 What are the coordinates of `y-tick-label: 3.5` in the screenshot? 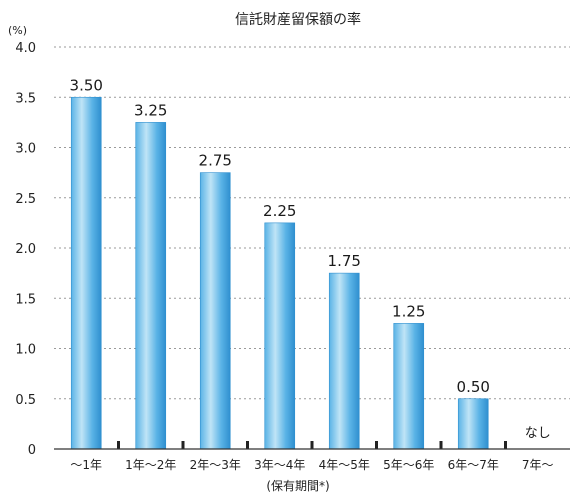 It's located at (25, 98).